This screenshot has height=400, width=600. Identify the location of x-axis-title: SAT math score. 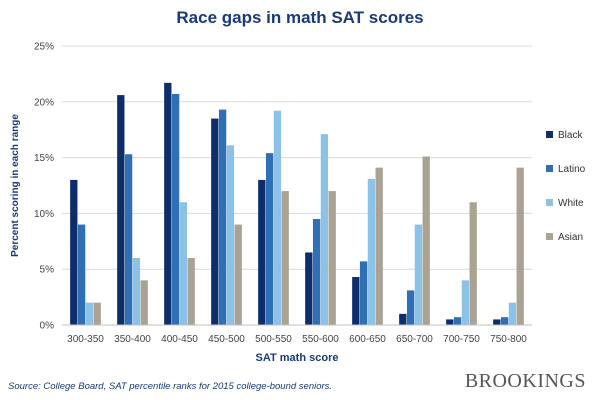
(297, 358).